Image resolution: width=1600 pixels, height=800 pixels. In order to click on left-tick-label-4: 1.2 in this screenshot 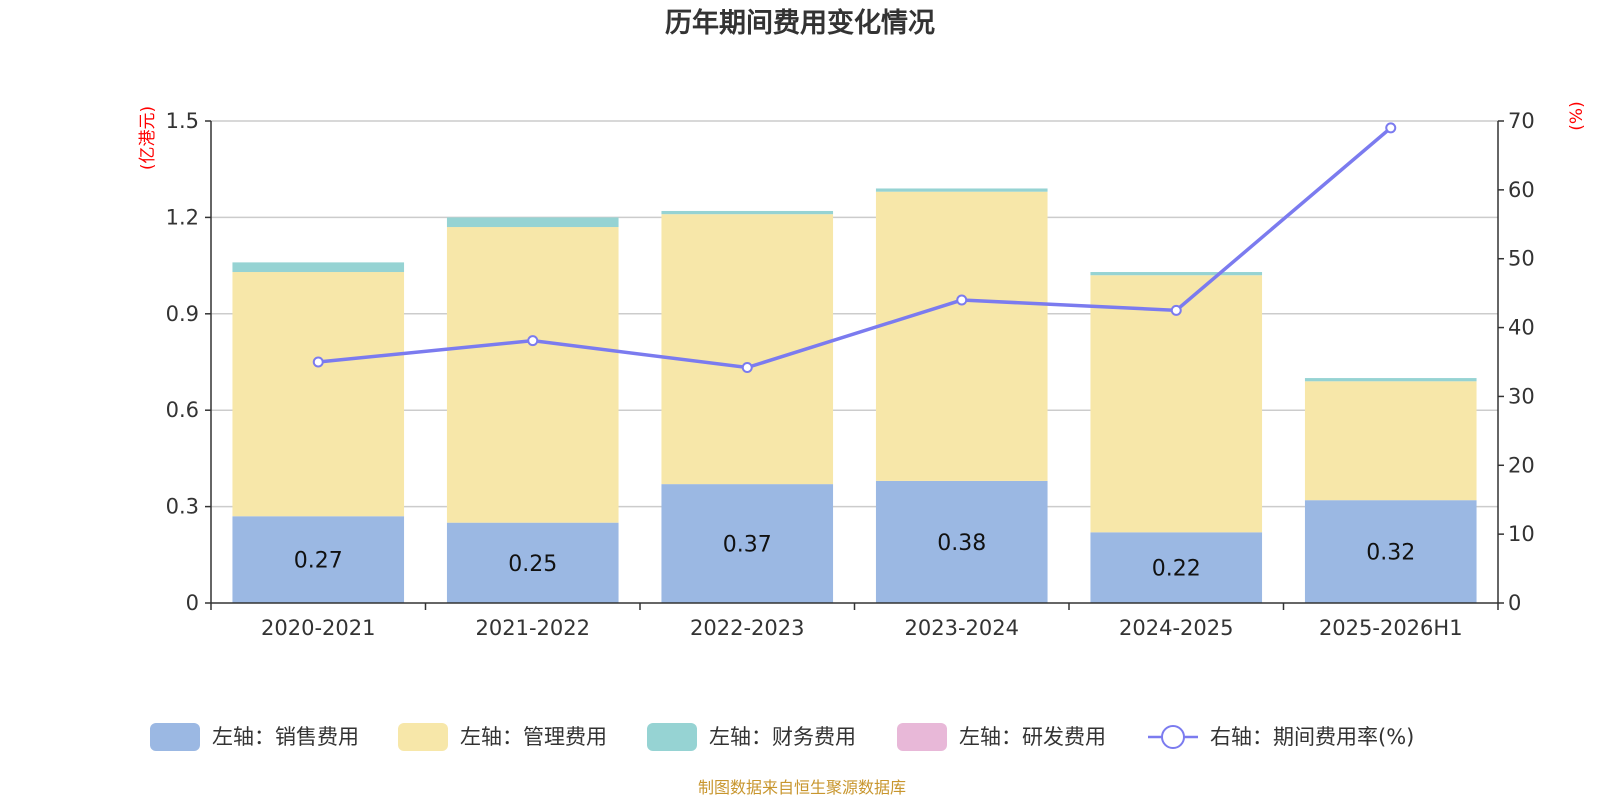, I will do `click(182, 217)`.